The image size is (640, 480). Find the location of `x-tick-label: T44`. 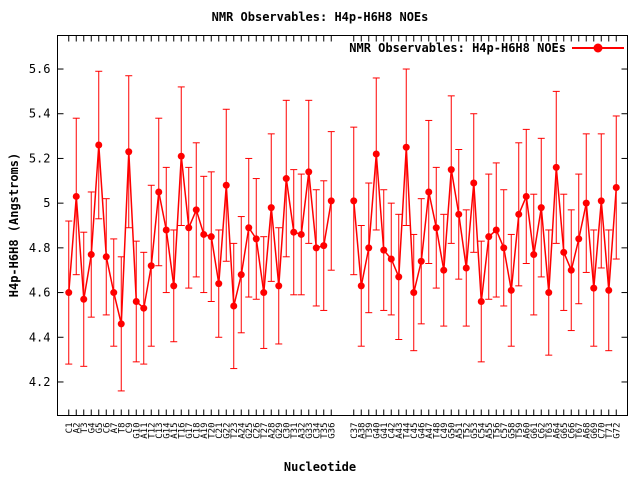

x-tick-label: T44 is located at coordinates (407, 431).